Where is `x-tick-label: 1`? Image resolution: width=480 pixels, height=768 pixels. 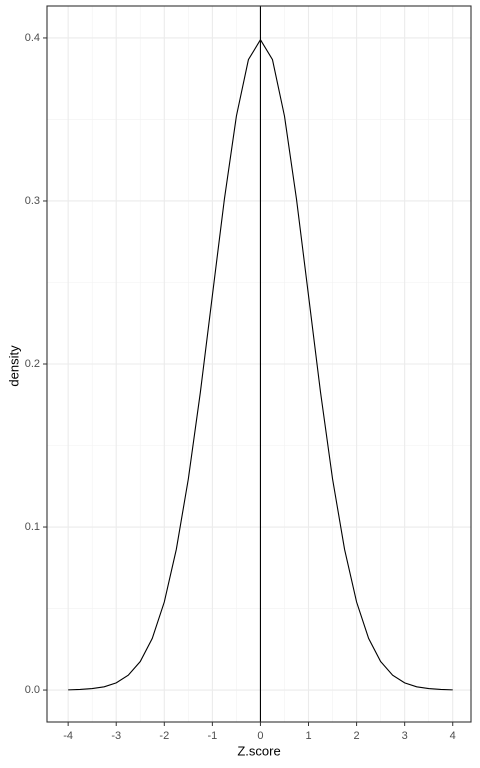 x-tick-label: 1 is located at coordinates (308, 736).